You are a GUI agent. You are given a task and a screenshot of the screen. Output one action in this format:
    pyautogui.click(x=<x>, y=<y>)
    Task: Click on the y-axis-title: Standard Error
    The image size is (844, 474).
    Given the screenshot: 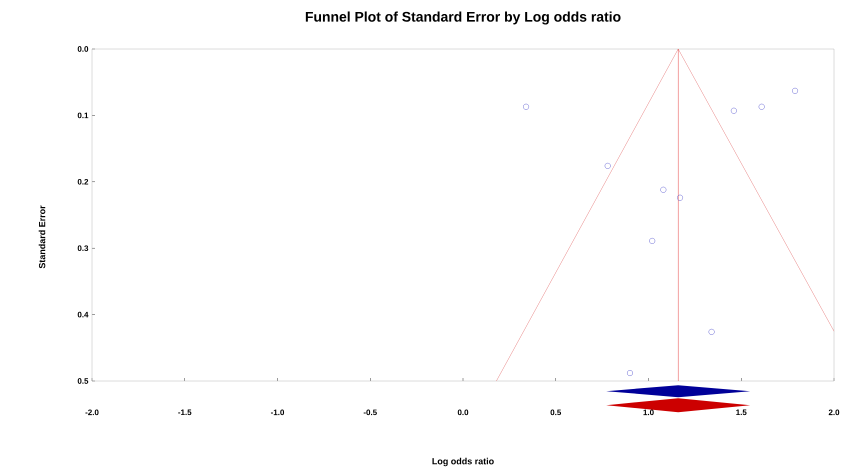 What is the action you would take?
    pyautogui.click(x=42, y=237)
    